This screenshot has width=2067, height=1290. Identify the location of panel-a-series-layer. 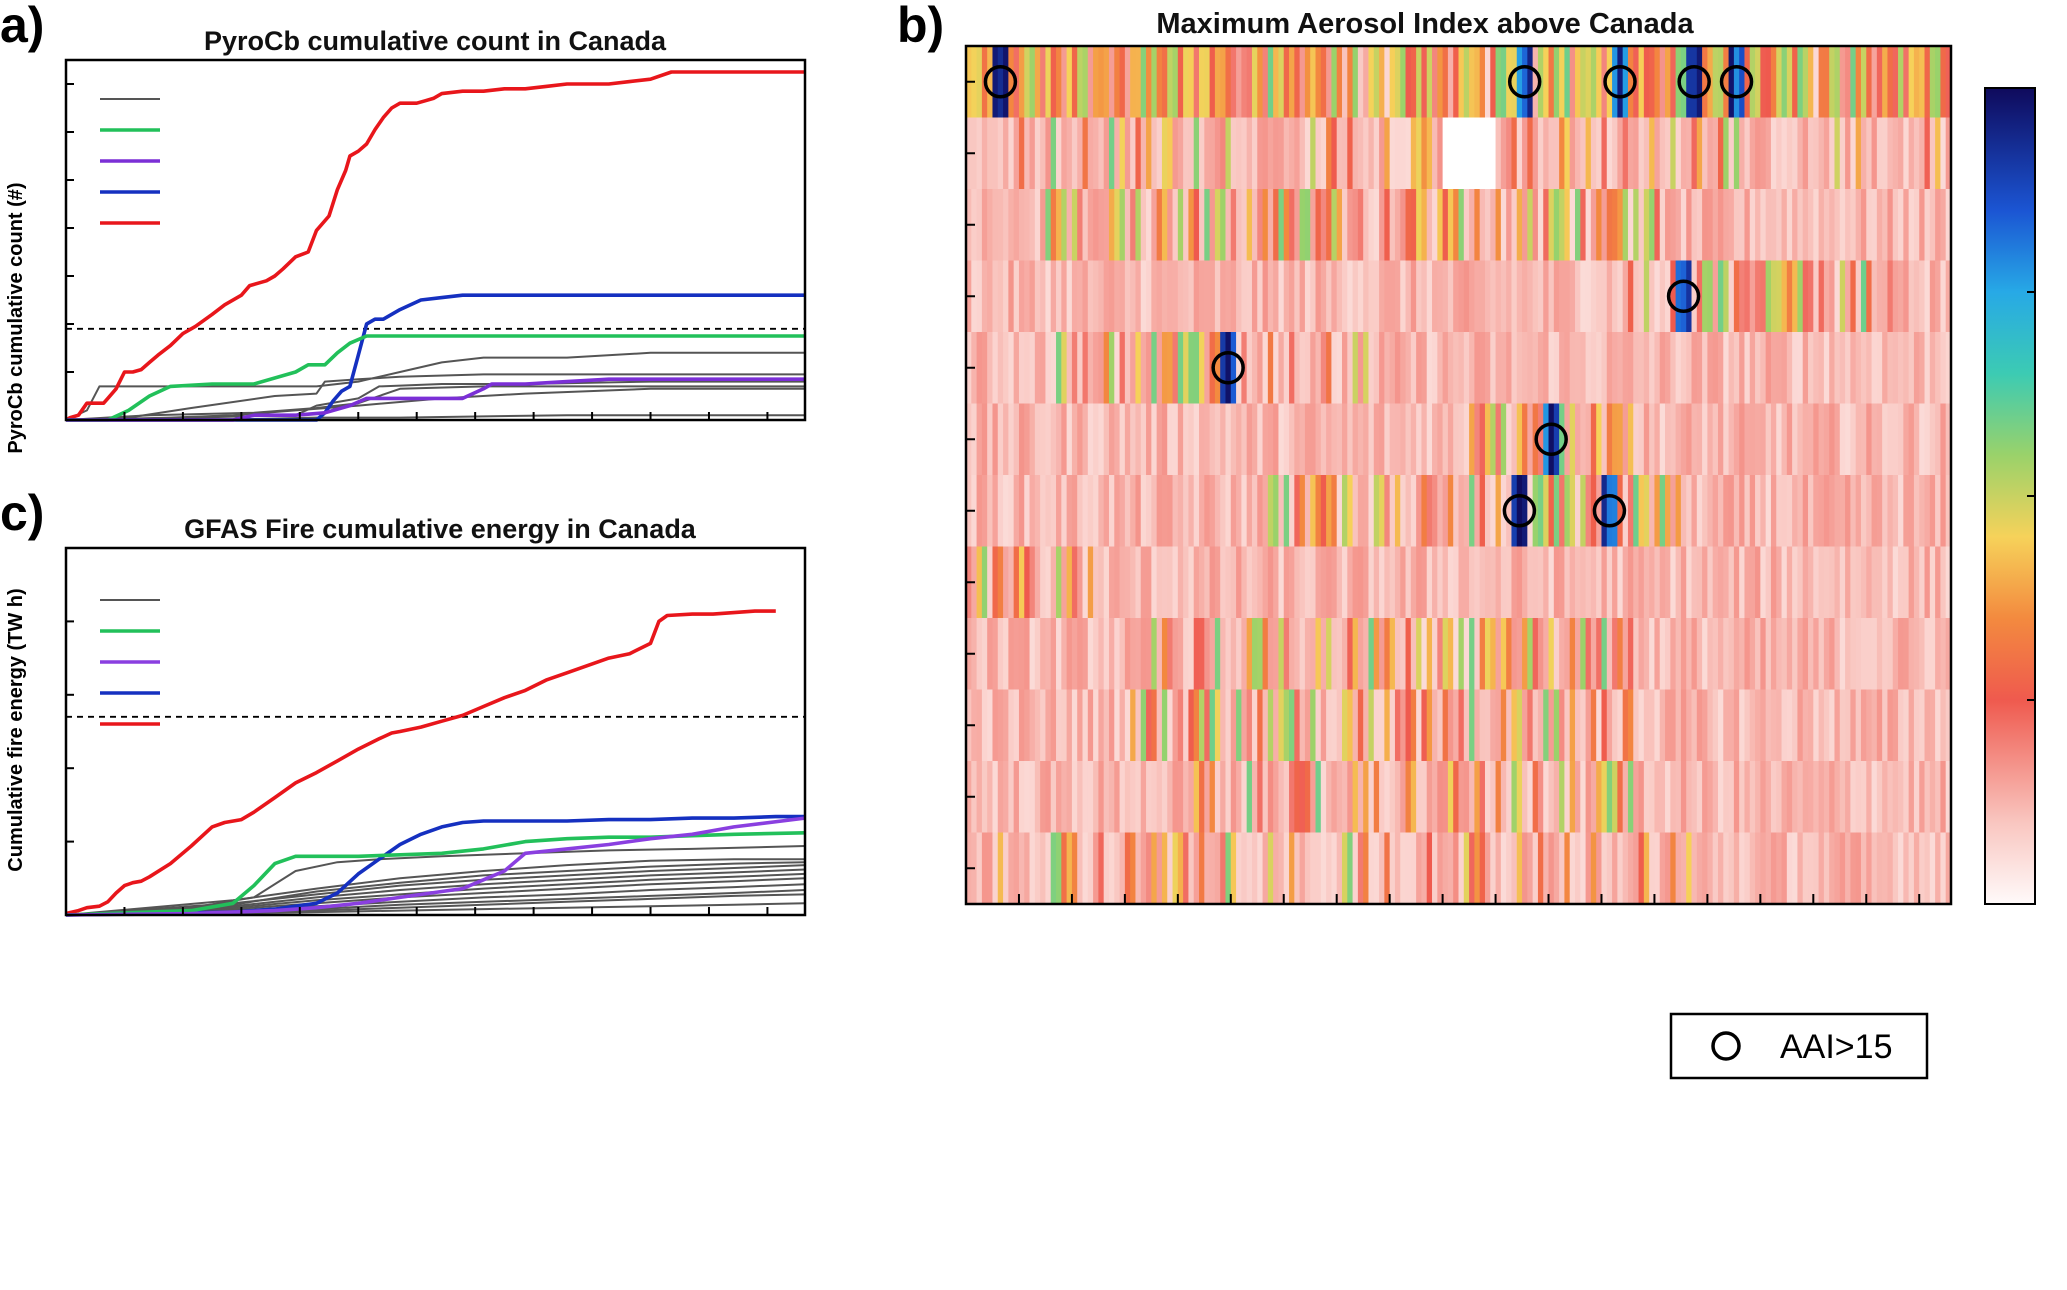
(435, 246).